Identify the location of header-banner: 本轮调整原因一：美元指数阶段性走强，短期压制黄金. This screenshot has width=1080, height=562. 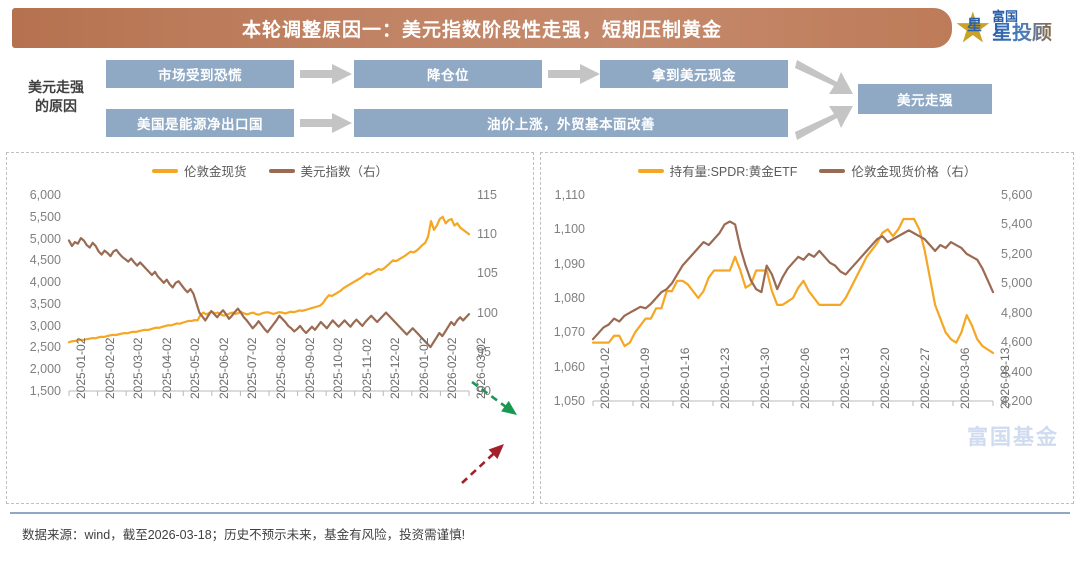
(482, 28).